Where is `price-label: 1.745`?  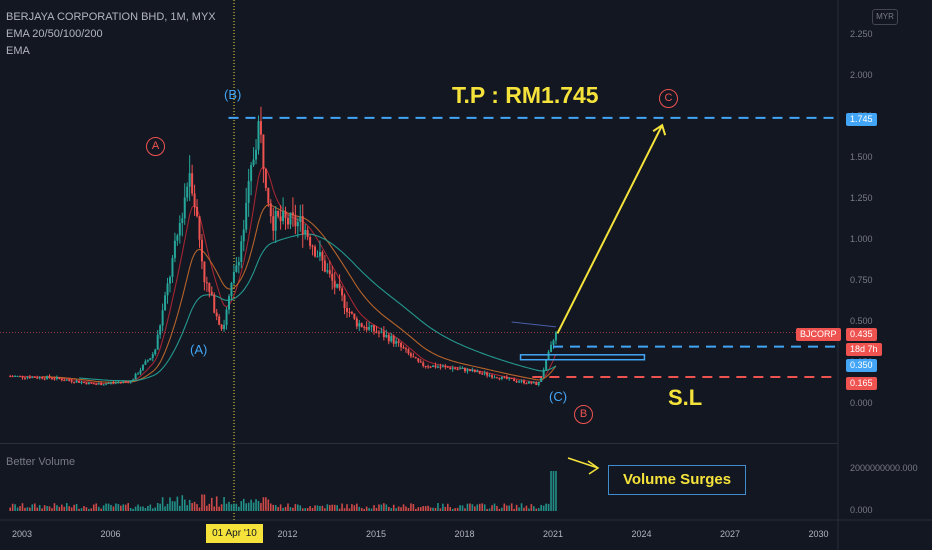 price-label: 1.745 is located at coordinates (861, 119).